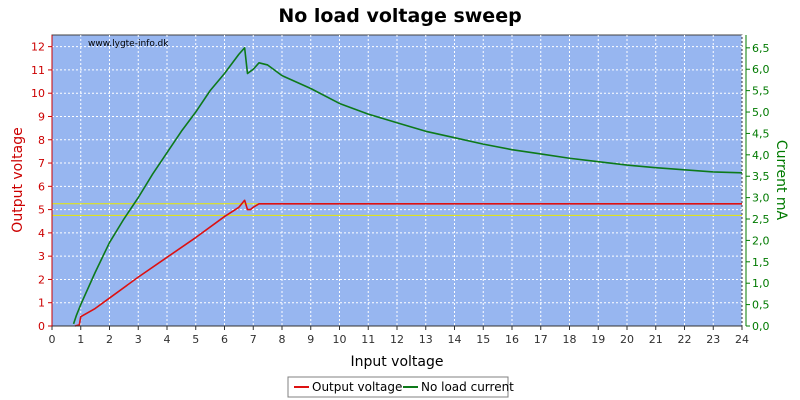 This screenshot has height=400, width=800. Describe the element at coordinates (761, 326) in the screenshot. I see `y2-tick-label: 0,0` at that location.